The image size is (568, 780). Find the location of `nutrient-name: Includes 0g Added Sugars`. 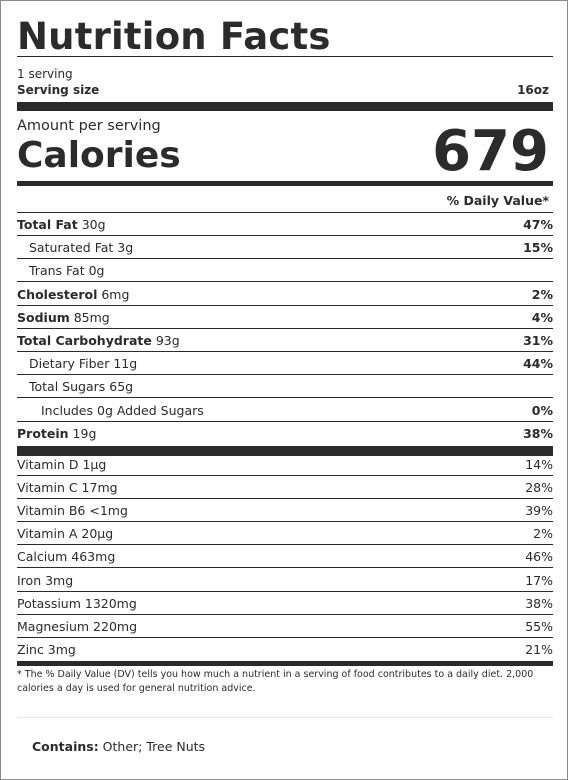

nutrient-name: Includes 0g Added Sugars is located at coordinates (122, 410).